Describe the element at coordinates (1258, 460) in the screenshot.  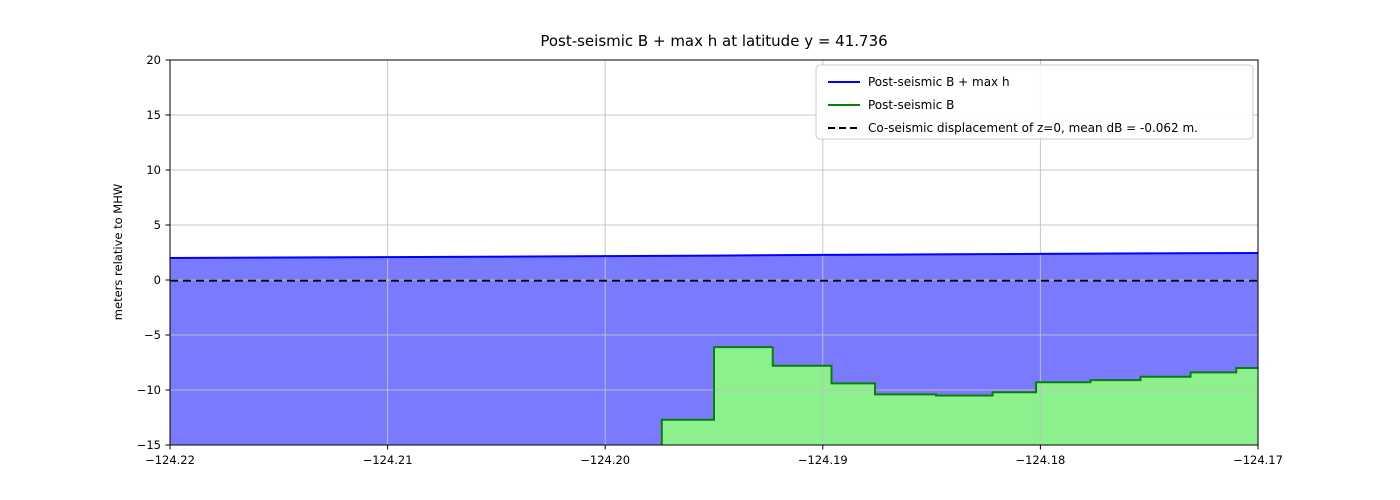
I see `x-tick-label: −124.17` at that location.